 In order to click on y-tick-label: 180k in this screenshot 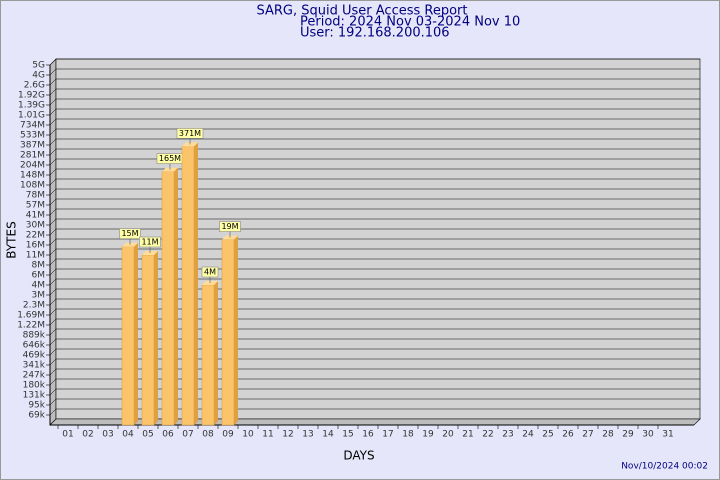, I will do `click(34, 386)`.